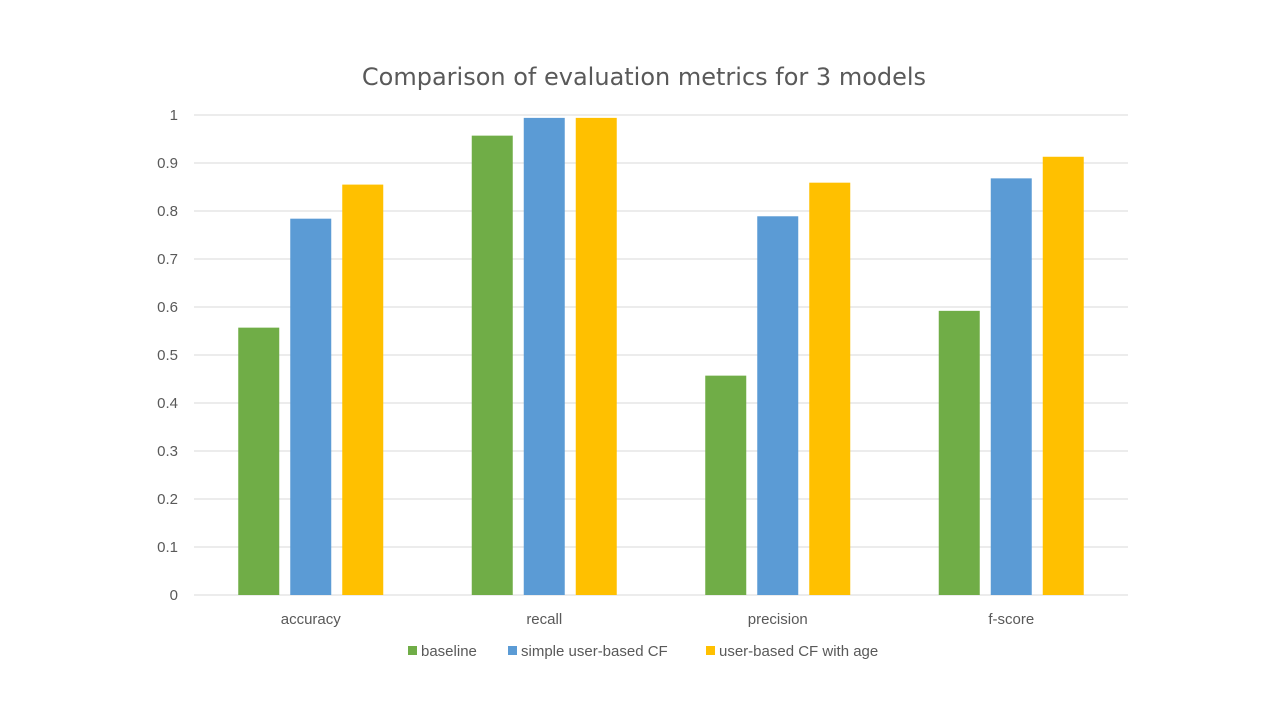 The width and height of the screenshot is (1280, 720). I want to click on x-category-label: f-score, so click(1011, 619).